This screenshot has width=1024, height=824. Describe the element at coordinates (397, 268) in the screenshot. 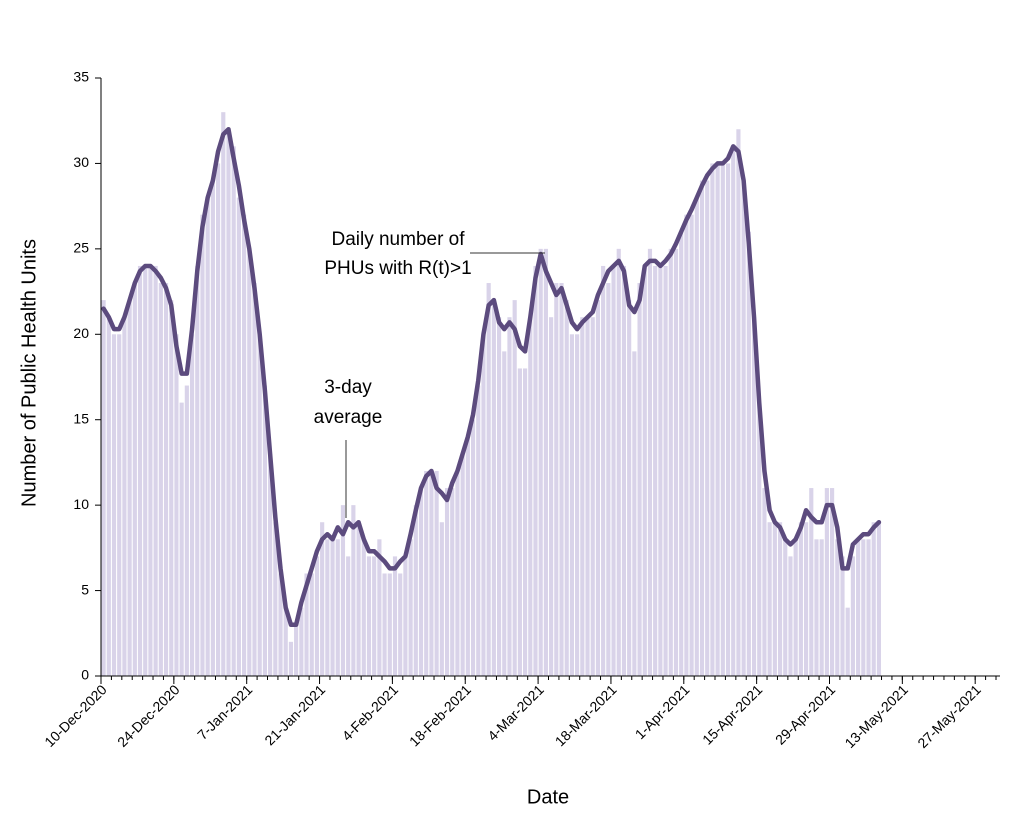

I see `annotation: PHUs with R(t)>1` at that location.